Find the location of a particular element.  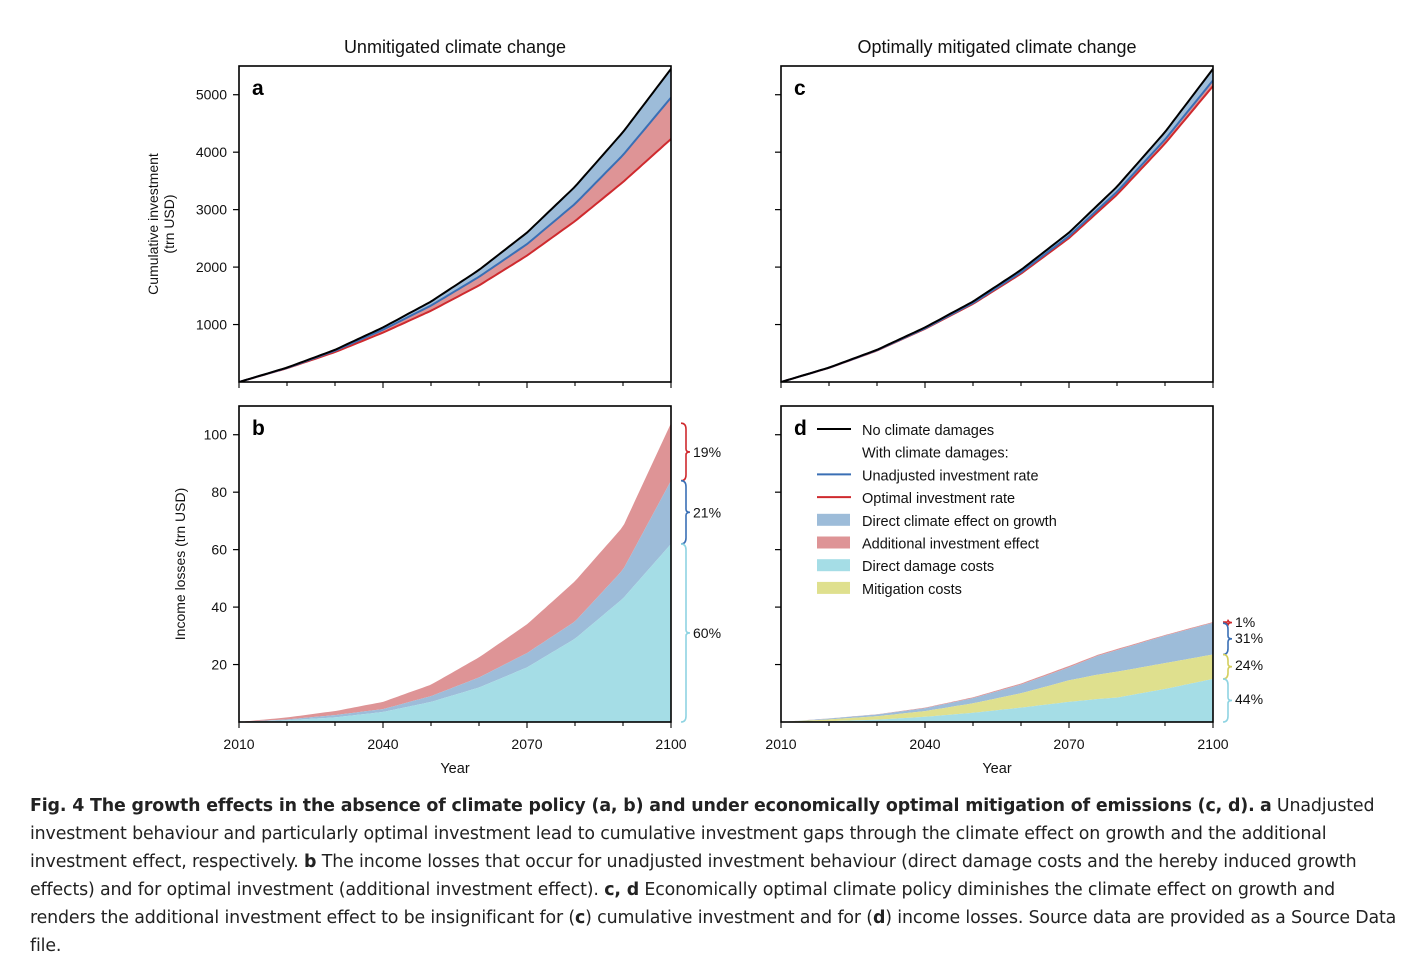

y-tick-label-a: 1000 is located at coordinates (211, 325).